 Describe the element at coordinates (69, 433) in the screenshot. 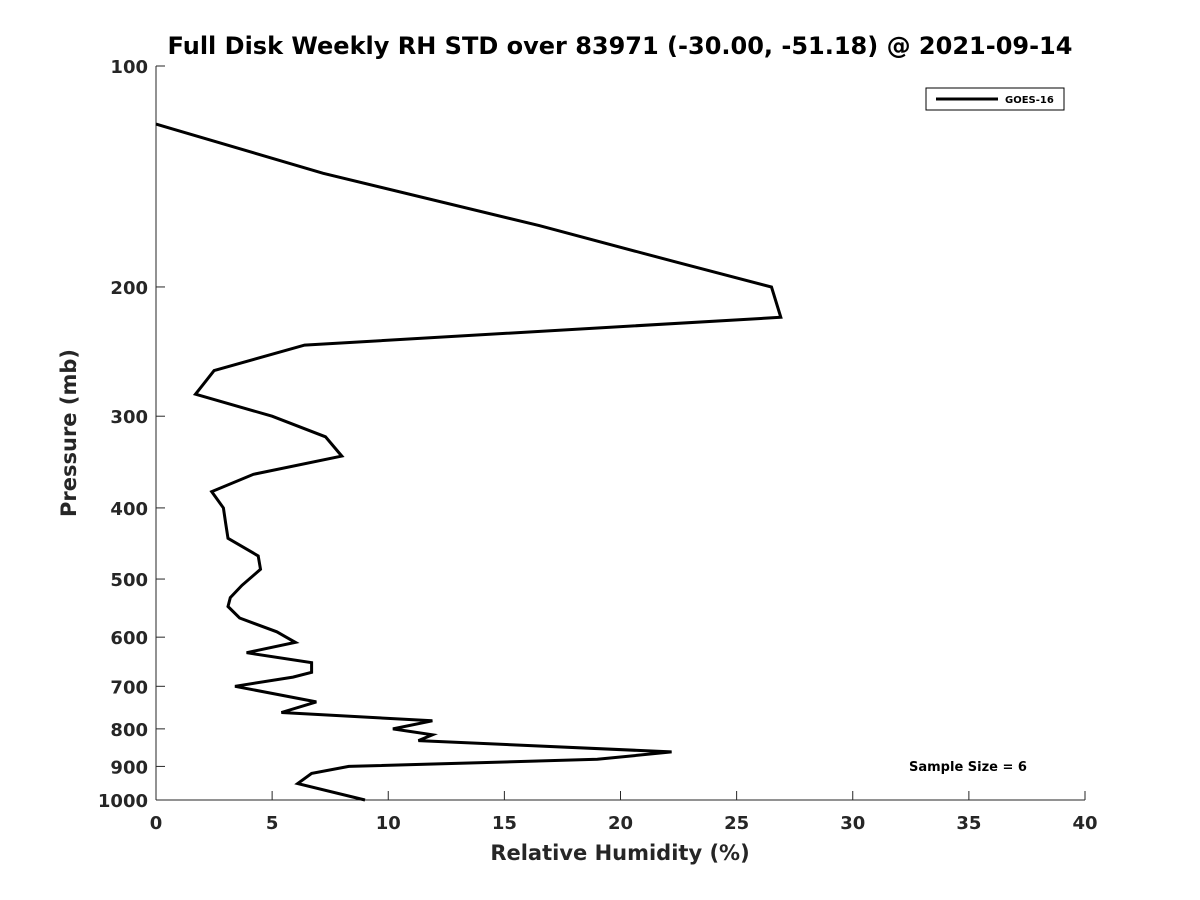

I see `y-axis-label: Pressure (mb)` at that location.